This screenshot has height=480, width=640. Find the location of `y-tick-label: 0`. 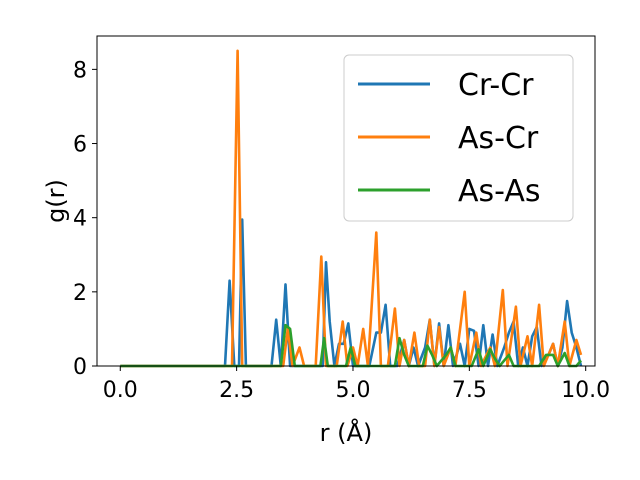

y-tick-label: 0 is located at coordinates (80, 367).